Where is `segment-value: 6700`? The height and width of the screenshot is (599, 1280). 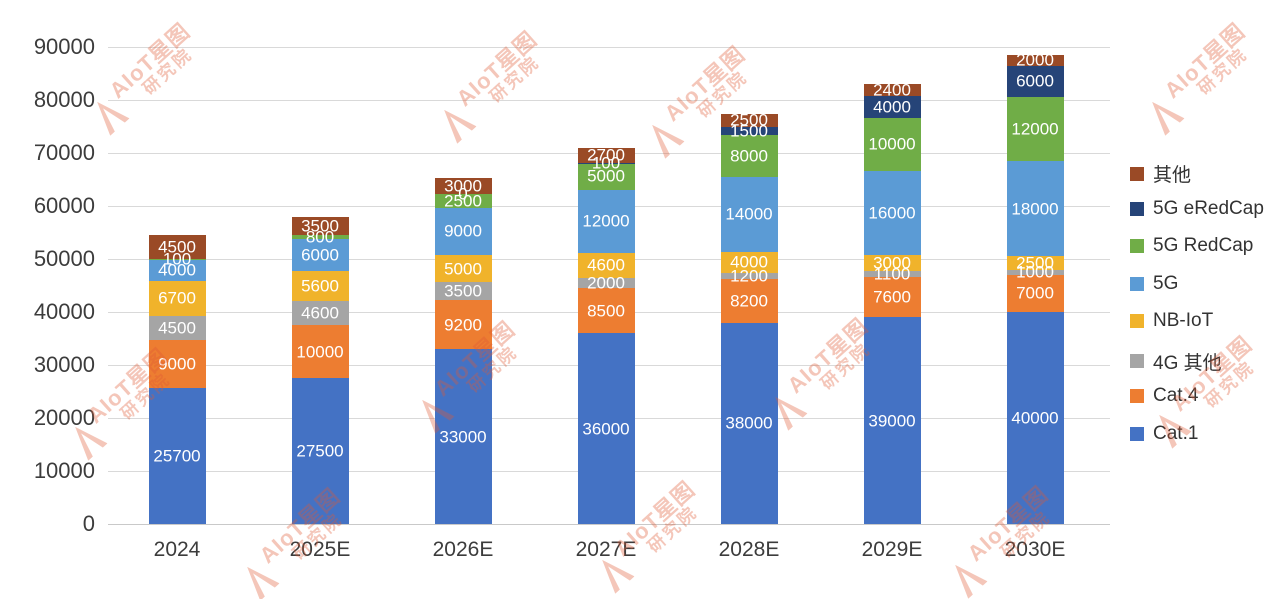
segment-value: 6700 is located at coordinates (177, 298).